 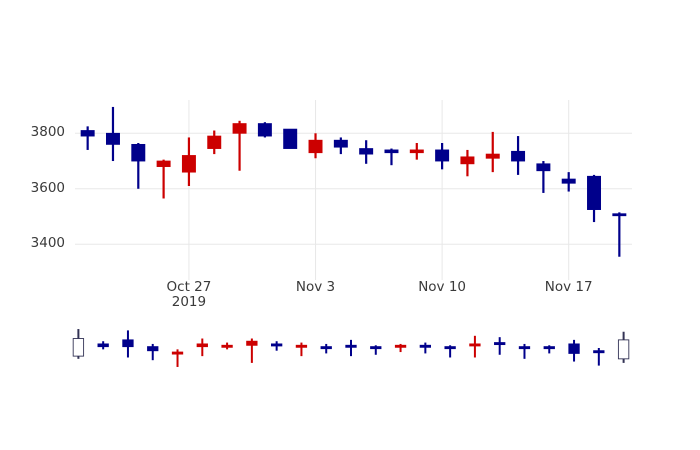 What do you see at coordinates (47, 187) in the screenshot?
I see `y-axis-tick-label: 3600` at bounding box center [47, 187].